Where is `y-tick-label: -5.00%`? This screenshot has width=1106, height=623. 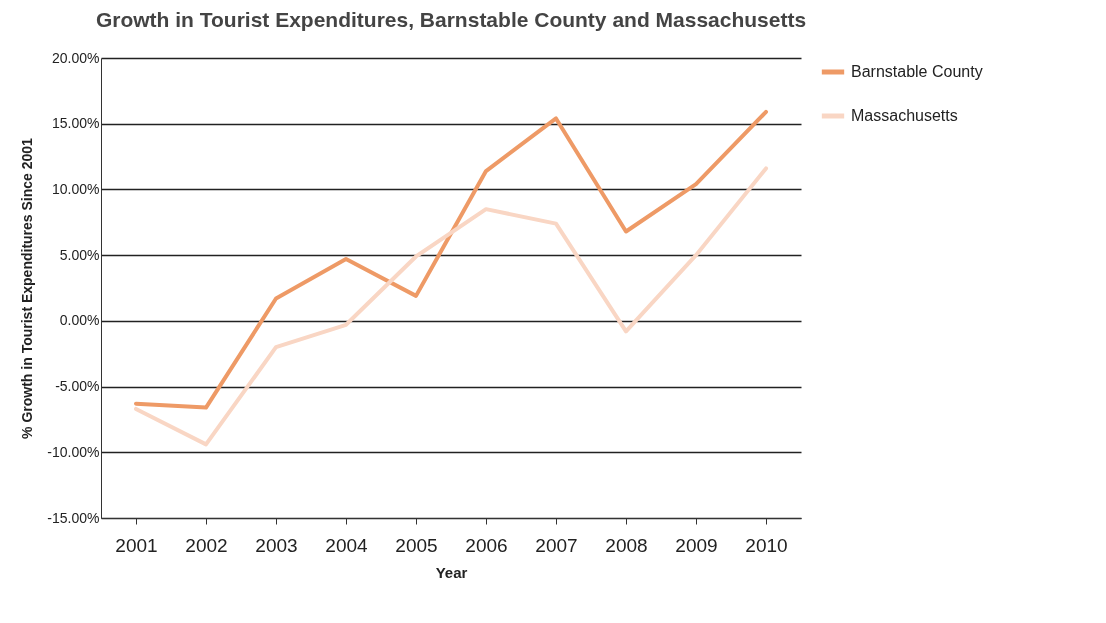
y-tick-label: -5.00% is located at coordinates (77, 386).